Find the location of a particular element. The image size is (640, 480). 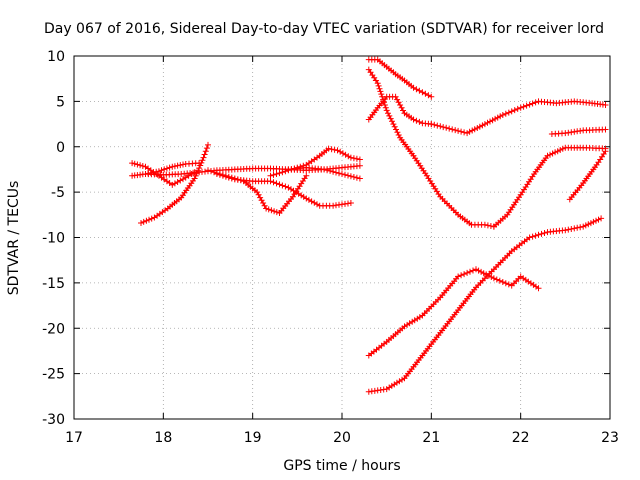

x-tick-label: 20 is located at coordinates (342, 438).